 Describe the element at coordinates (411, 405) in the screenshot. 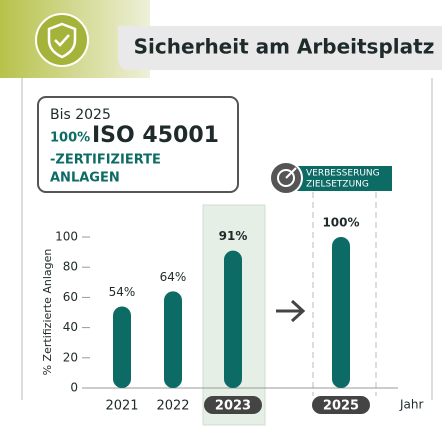

I see `x-axis-label: Jahr` at that location.